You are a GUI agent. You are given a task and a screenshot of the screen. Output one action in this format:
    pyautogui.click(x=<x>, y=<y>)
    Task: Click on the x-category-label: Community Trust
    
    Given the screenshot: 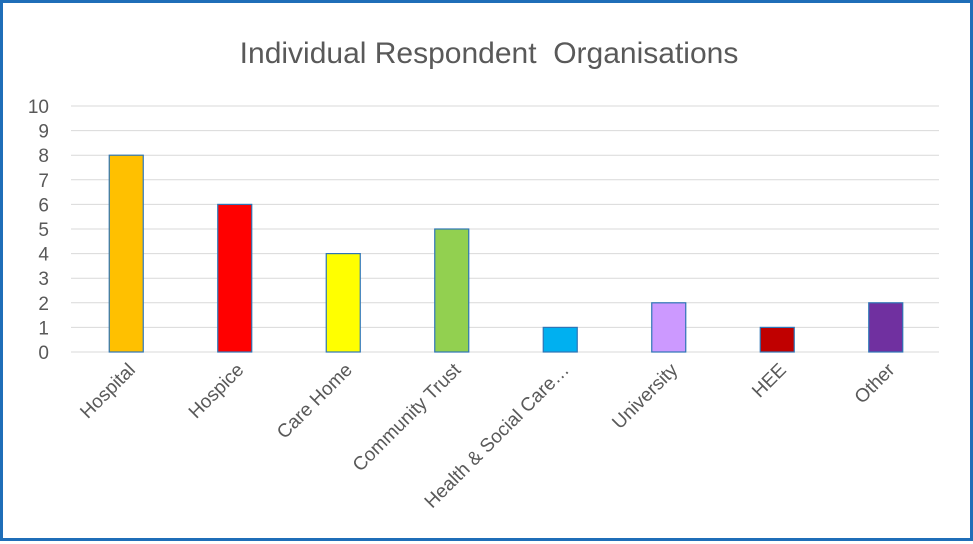 What is the action you would take?
    pyautogui.click(x=407, y=417)
    